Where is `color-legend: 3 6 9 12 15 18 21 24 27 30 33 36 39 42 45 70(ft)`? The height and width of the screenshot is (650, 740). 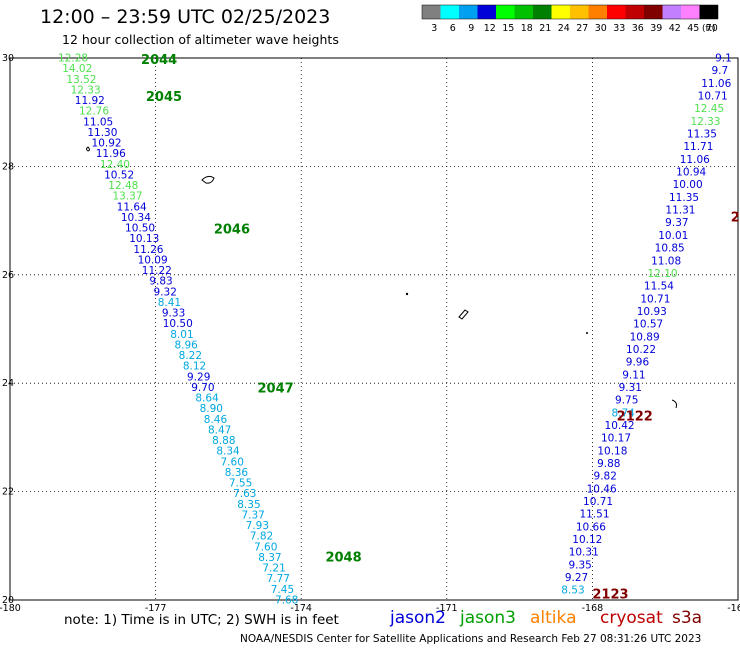
color-legend: 3 6 9 12 15 18 21 24 27 30 33 36 39 42 45 70(ft) is located at coordinates (570, 19).